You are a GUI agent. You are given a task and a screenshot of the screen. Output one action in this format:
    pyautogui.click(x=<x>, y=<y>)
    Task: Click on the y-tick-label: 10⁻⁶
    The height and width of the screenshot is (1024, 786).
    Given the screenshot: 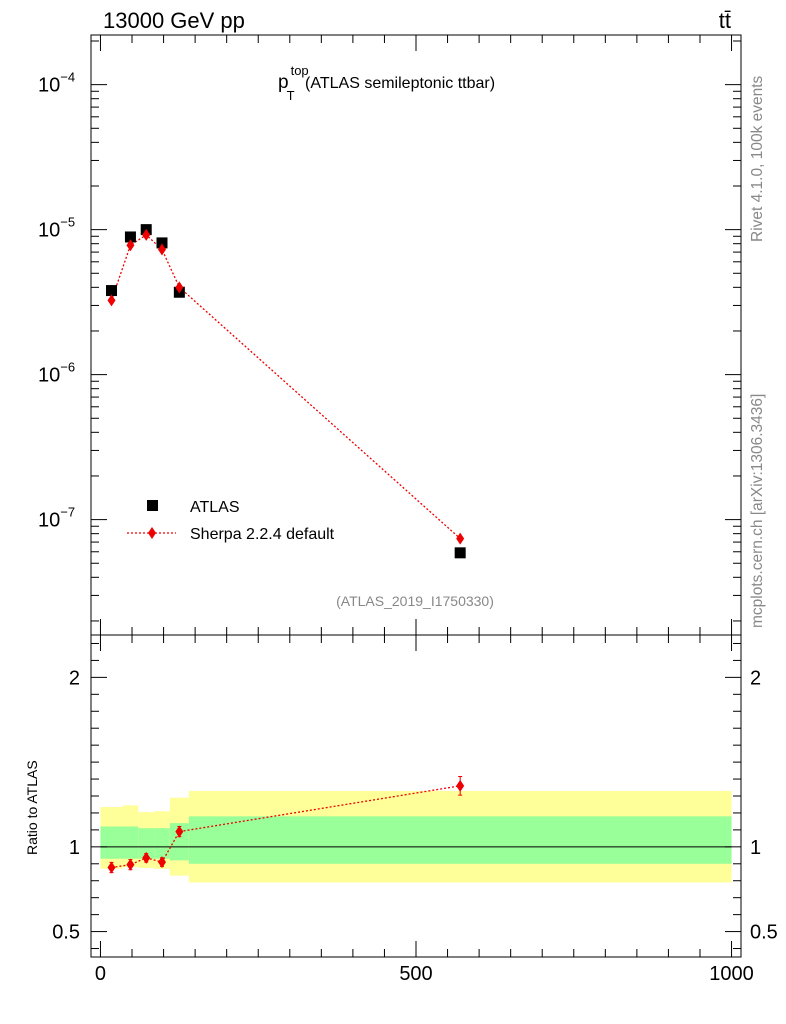 What is the action you would take?
    pyautogui.click(x=56, y=373)
    